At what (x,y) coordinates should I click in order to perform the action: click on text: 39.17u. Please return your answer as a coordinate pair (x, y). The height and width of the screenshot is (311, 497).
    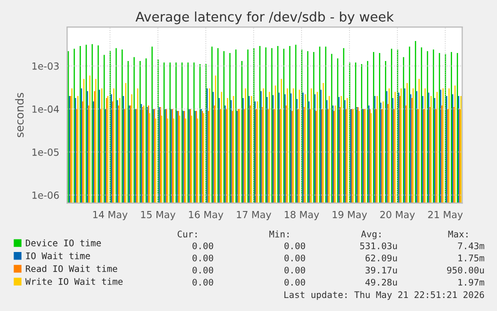
    Looking at the image, I should click on (381, 270).